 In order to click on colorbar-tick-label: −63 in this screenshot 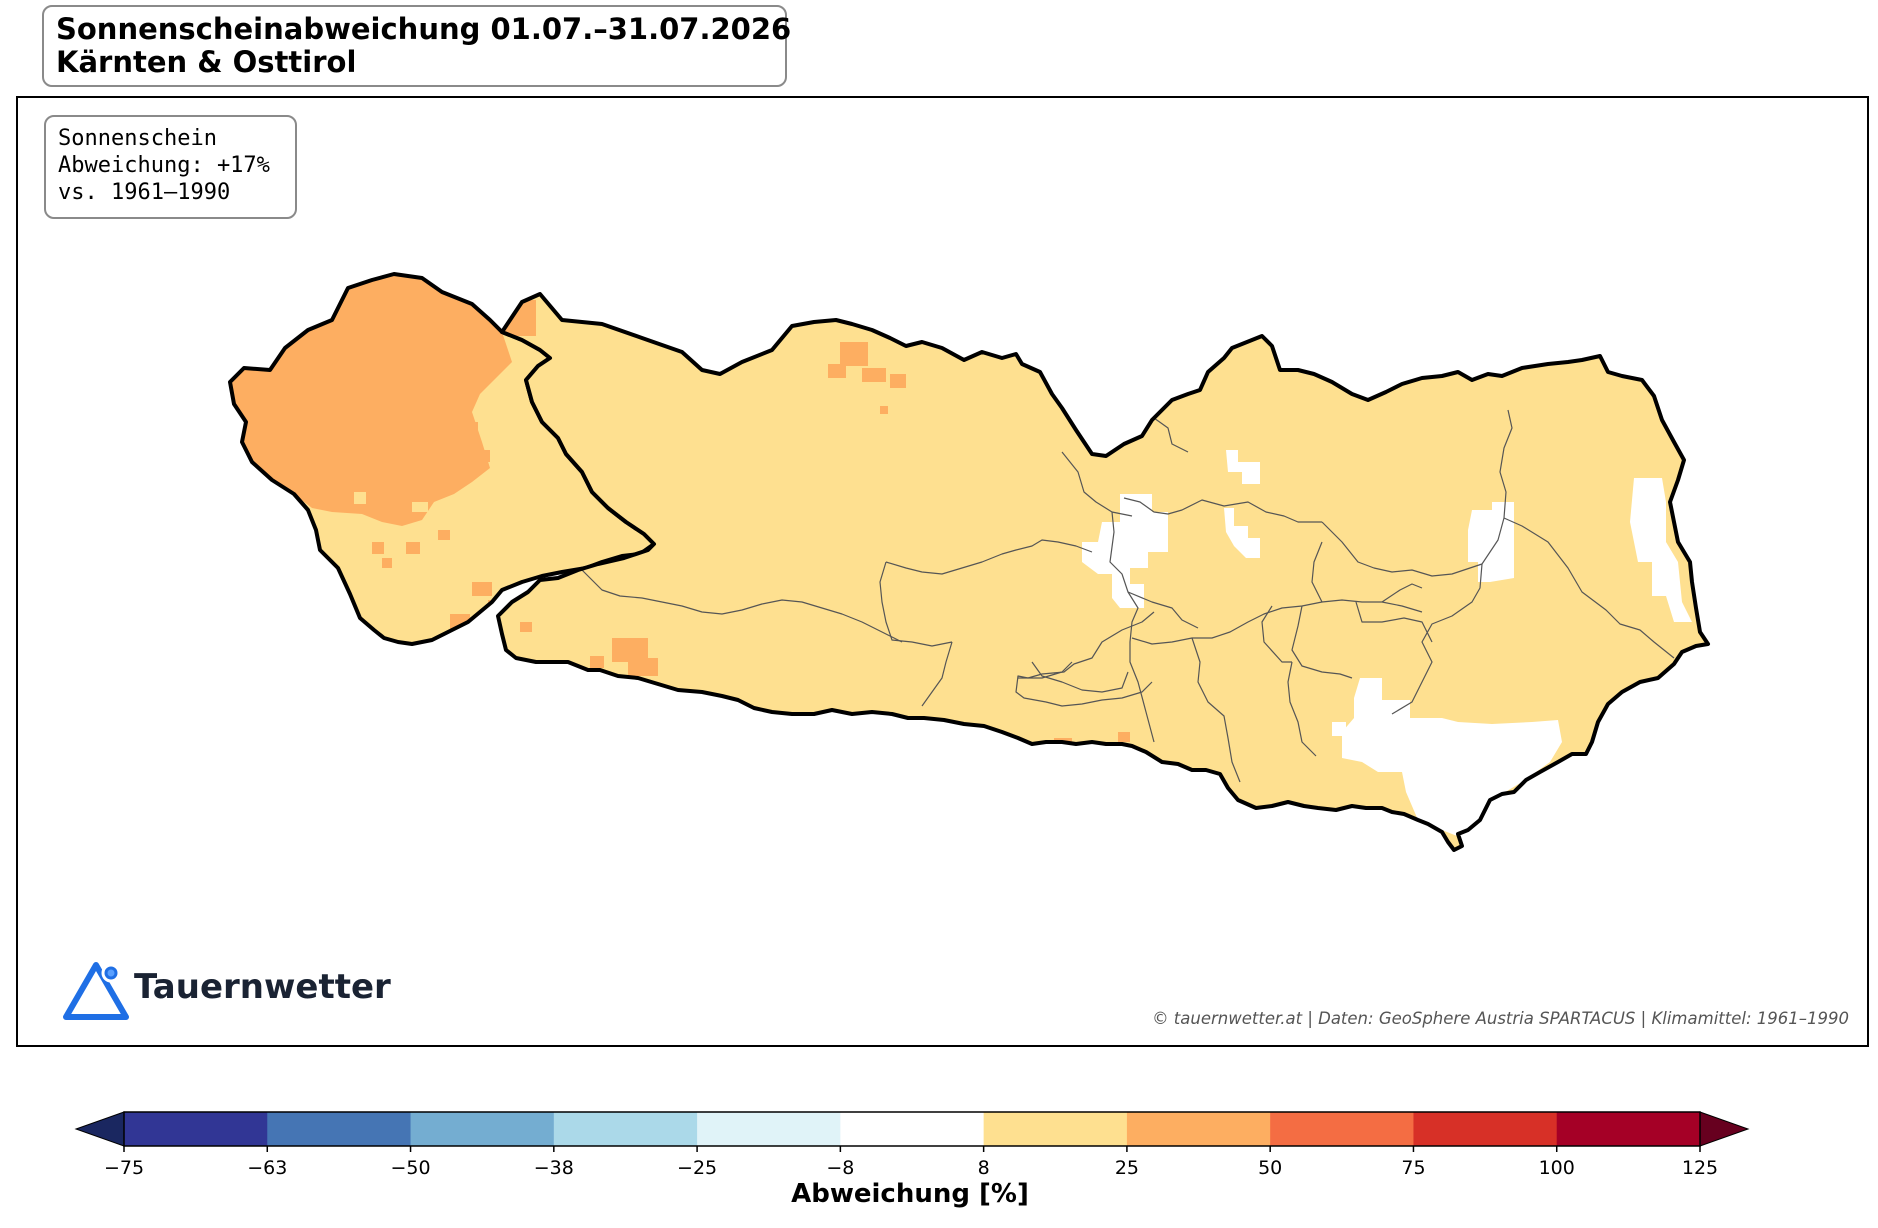, I will do `click(267, 1168)`.